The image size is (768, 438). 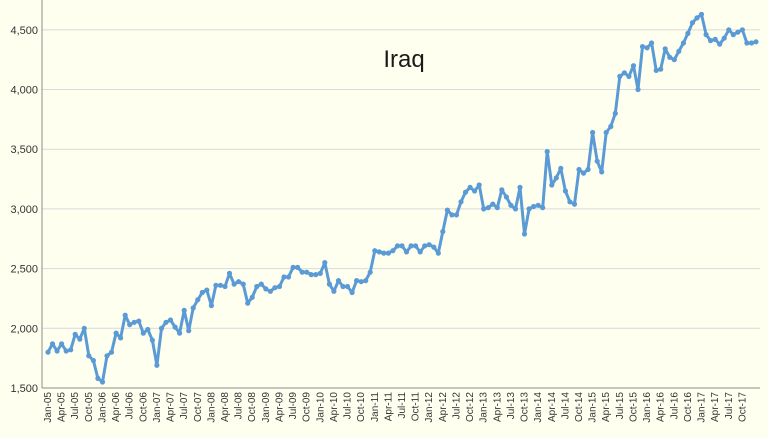 What do you see at coordinates (729, 406) in the screenshot?
I see `x-tick-label: Jul-17` at bounding box center [729, 406].